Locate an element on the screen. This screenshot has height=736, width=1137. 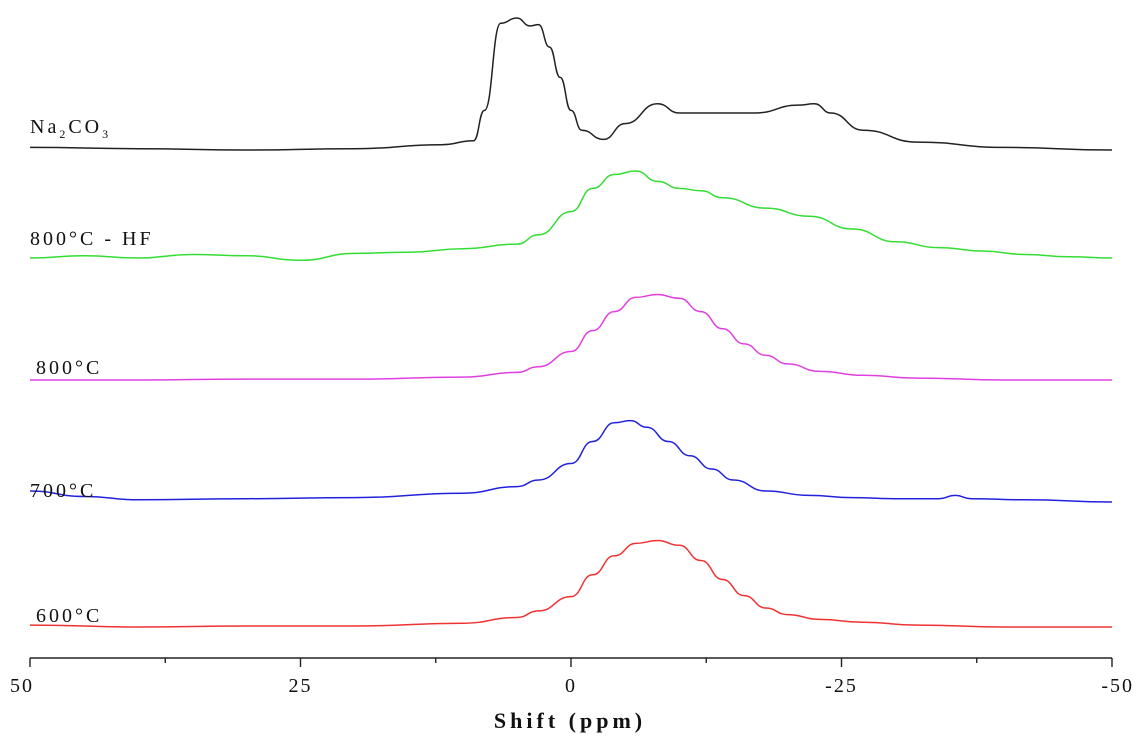
x-tick-label: 25 is located at coordinates (301, 686).